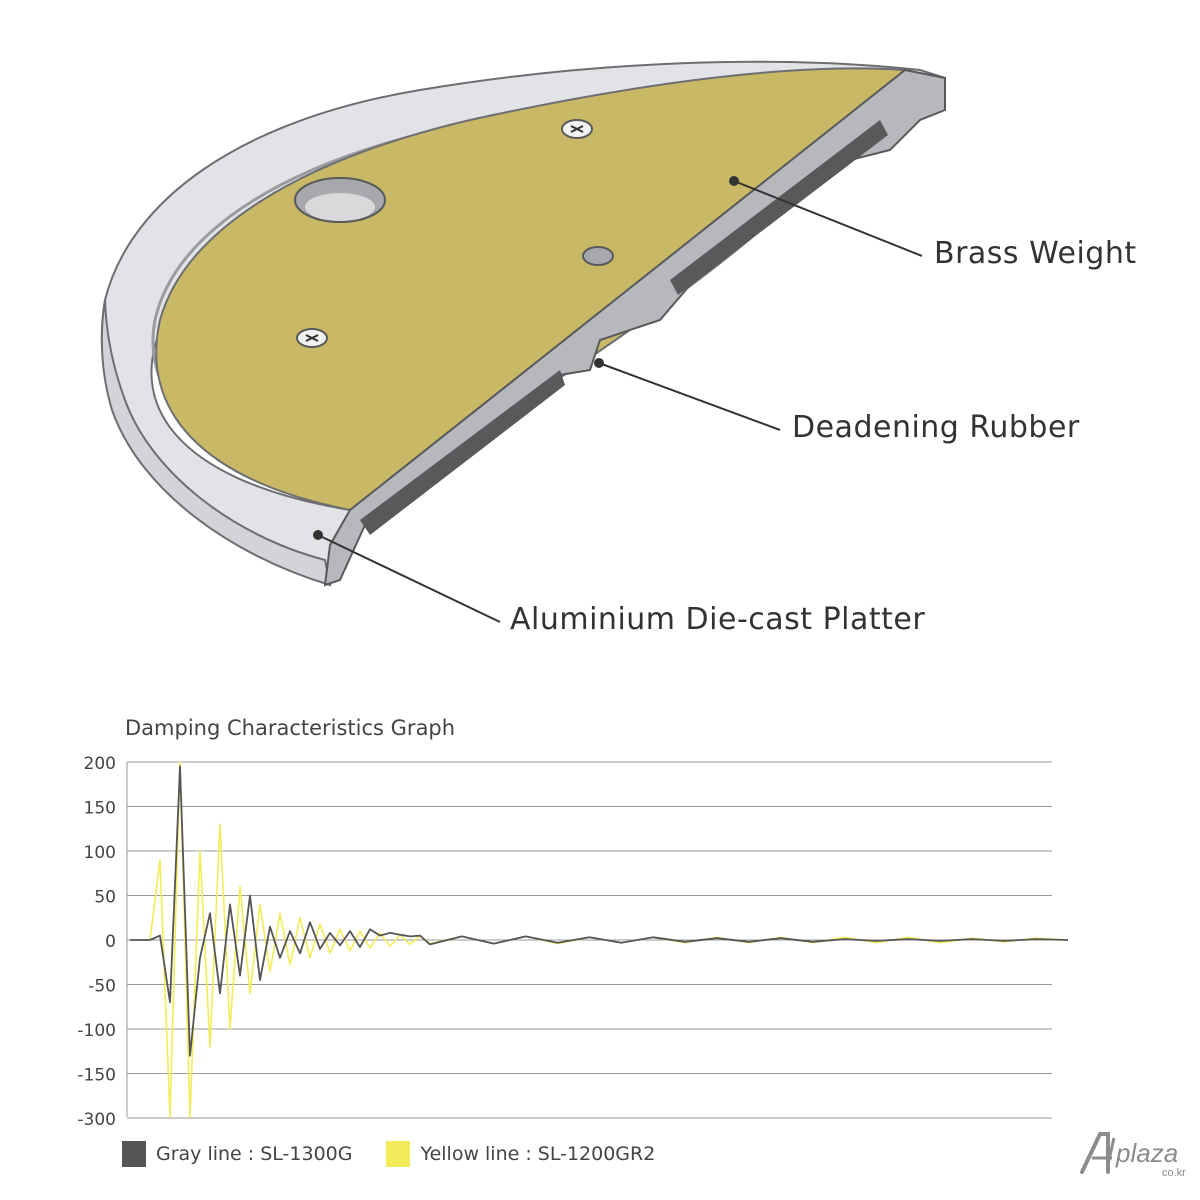  Describe the element at coordinates (598, 256) in the screenshot. I see `small-hole` at that location.